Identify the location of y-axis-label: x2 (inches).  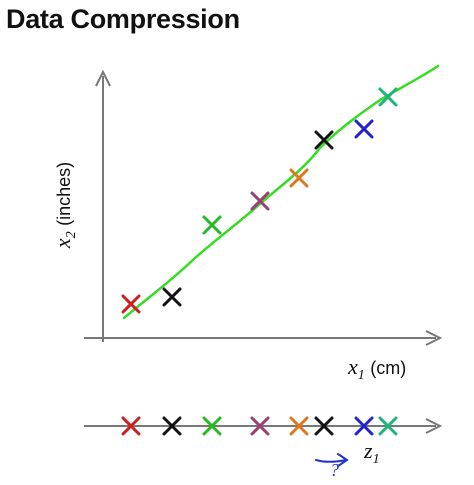
(64, 205).